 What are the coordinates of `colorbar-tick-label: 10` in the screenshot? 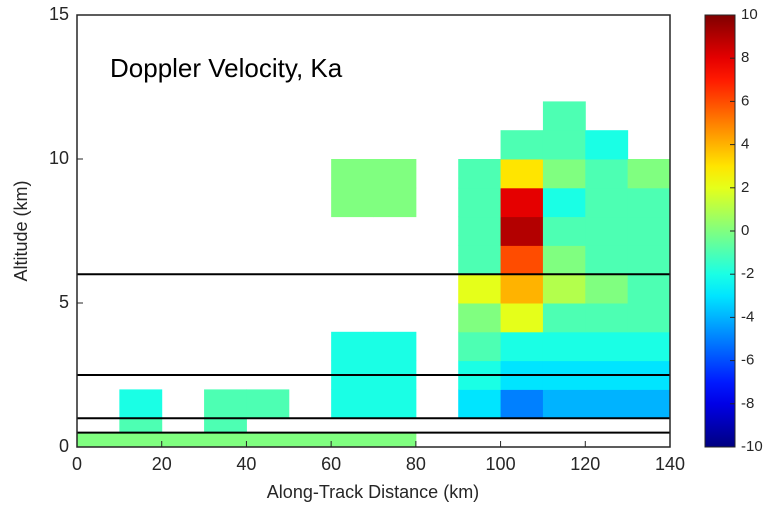 It's located at (749, 14).